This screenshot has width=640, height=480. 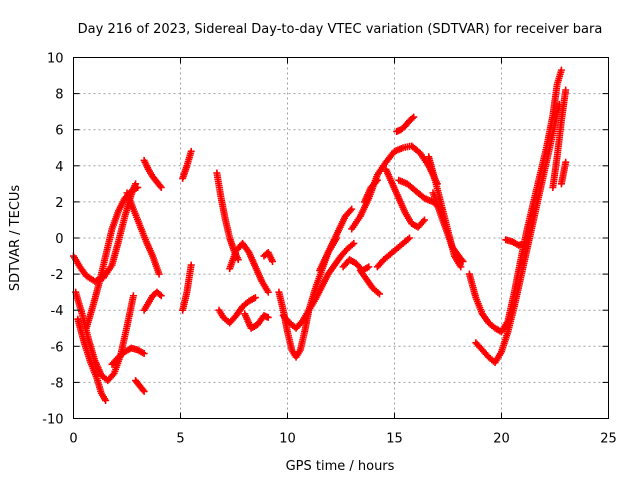 I want to click on x-tick-label: 25, so click(x=608, y=439).